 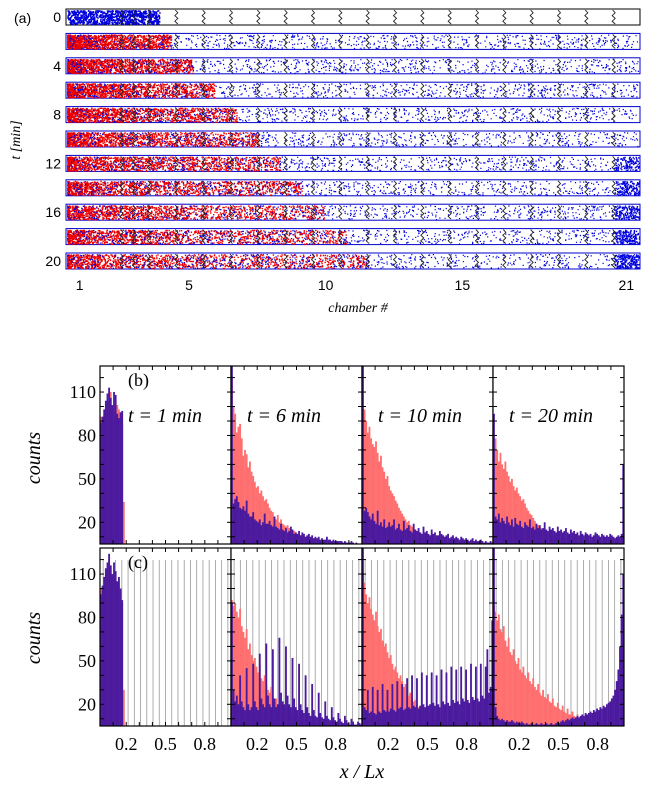 What do you see at coordinates (141, 91) in the screenshot?
I see `panel-a-red-particles` at bounding box center [141, 91].